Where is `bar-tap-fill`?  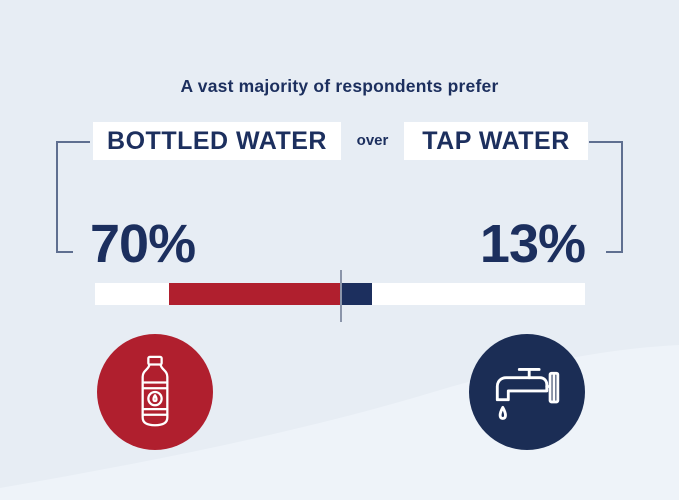 bar-tap-fill is located at coordinates (356, 294).